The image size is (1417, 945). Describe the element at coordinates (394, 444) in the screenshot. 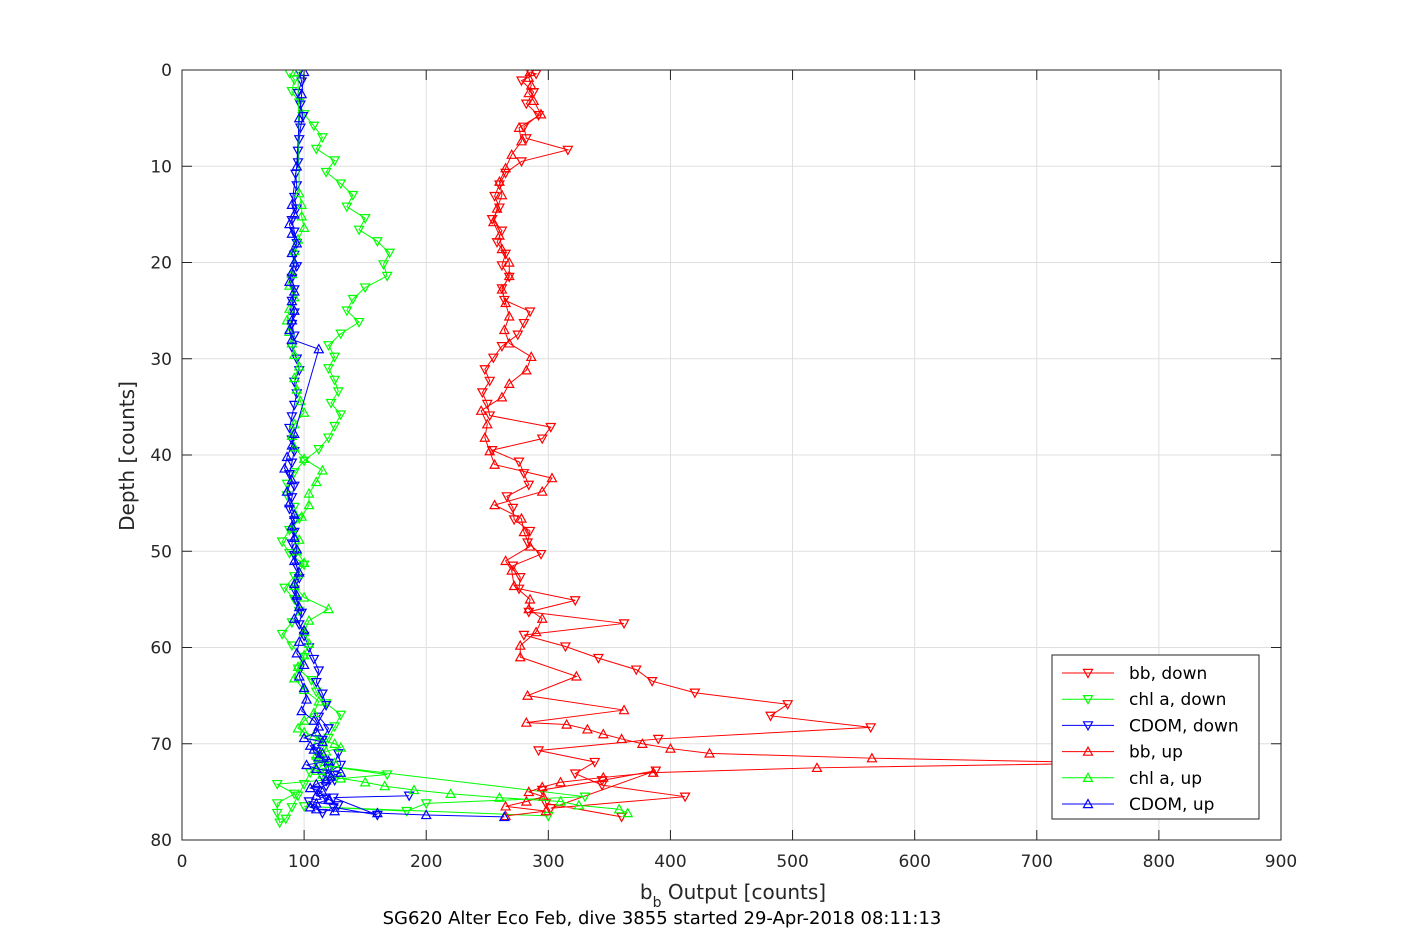

I see `series-line` at that location.